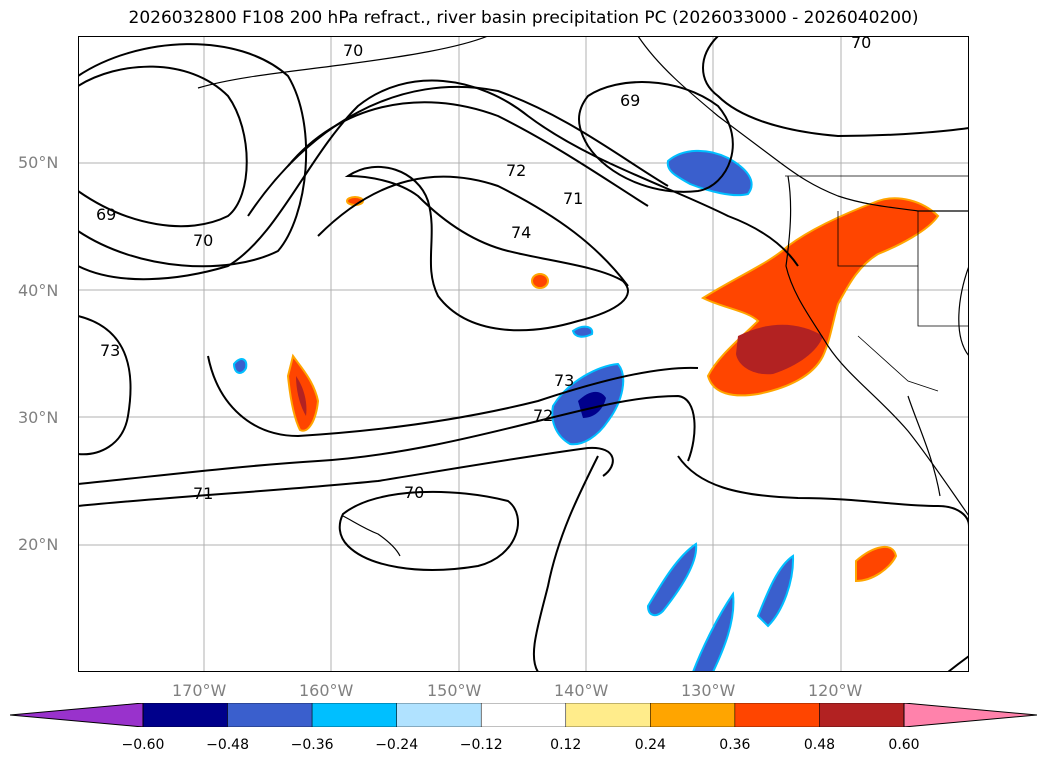 The image size is (1047, 765). What do you see at coordinates (38, 417) in the screenshot?
I see `lat-label-30n: 30°N` at bounding box center [38, 417].